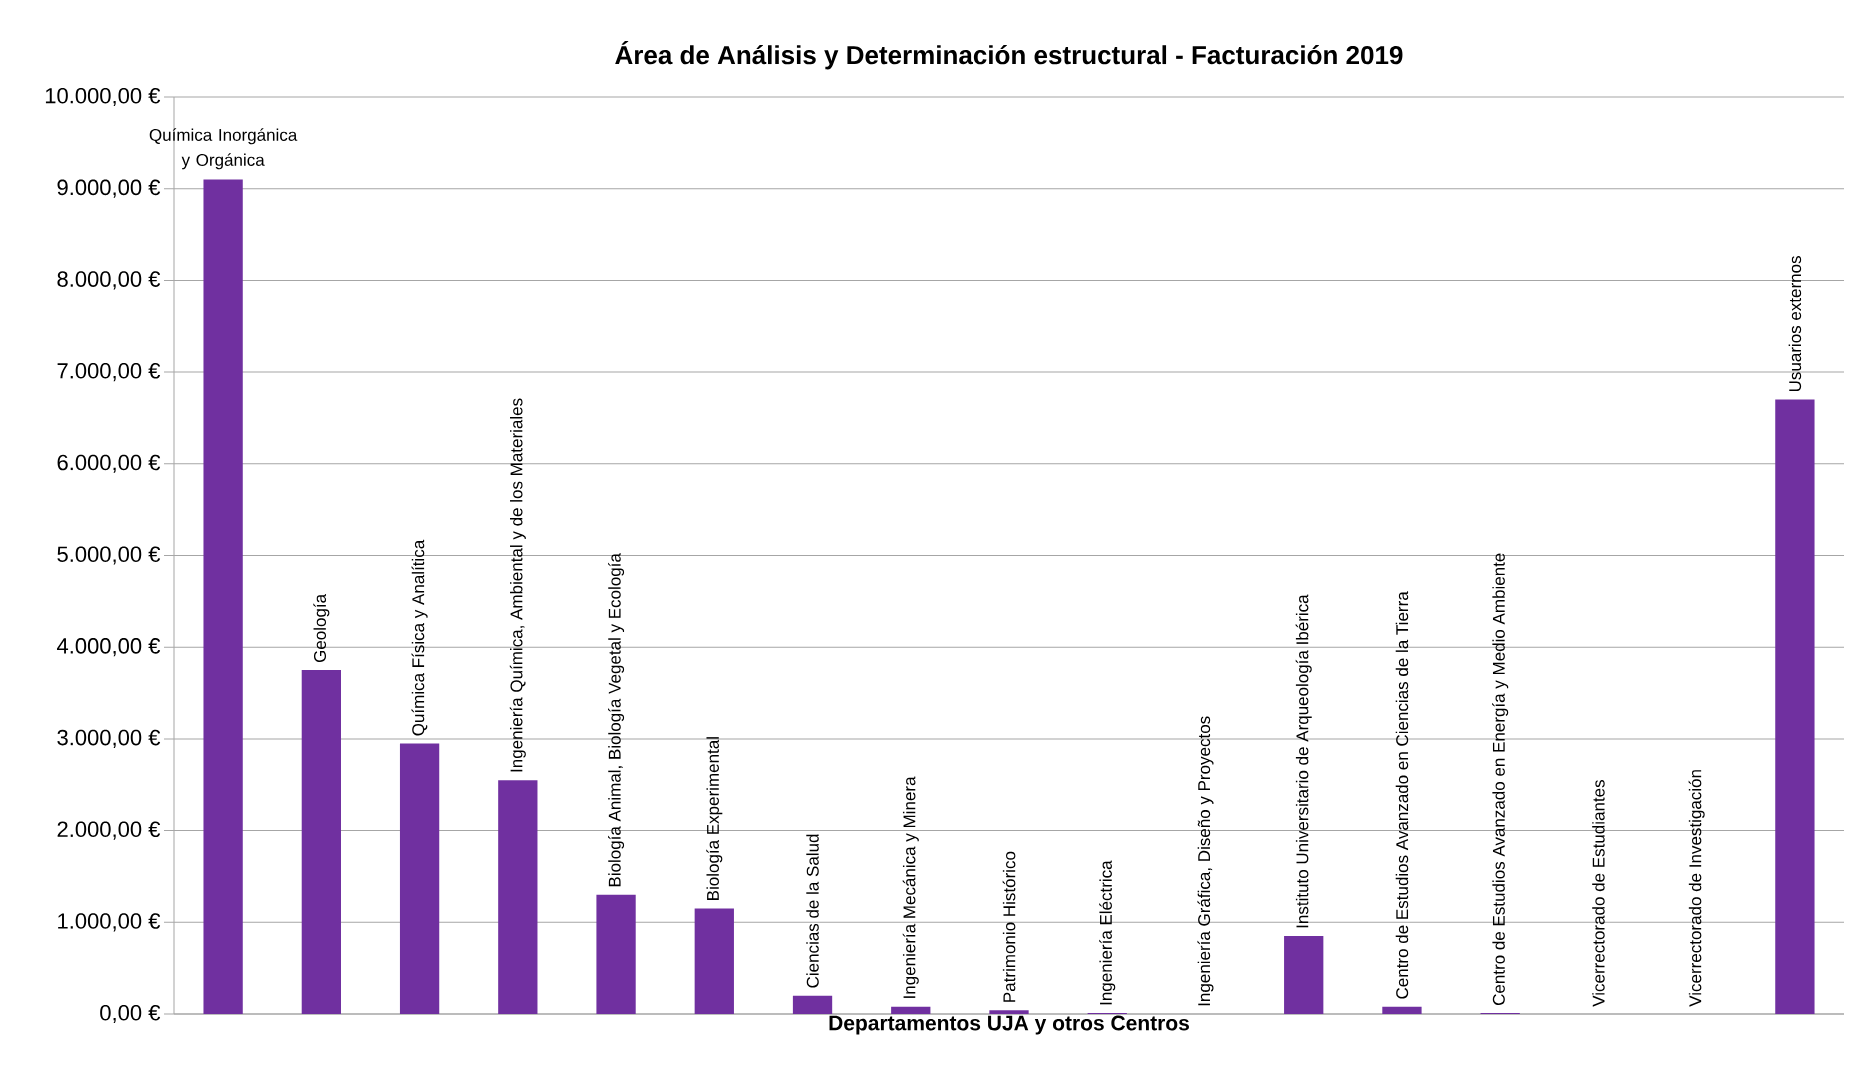 The height and width of the screenshot is (1079, 1868). What do you see at coordinates (109, 830) in the screenshot?
I see `y-tick-label: 2.000,00 €` at bounding box center [109, 830].